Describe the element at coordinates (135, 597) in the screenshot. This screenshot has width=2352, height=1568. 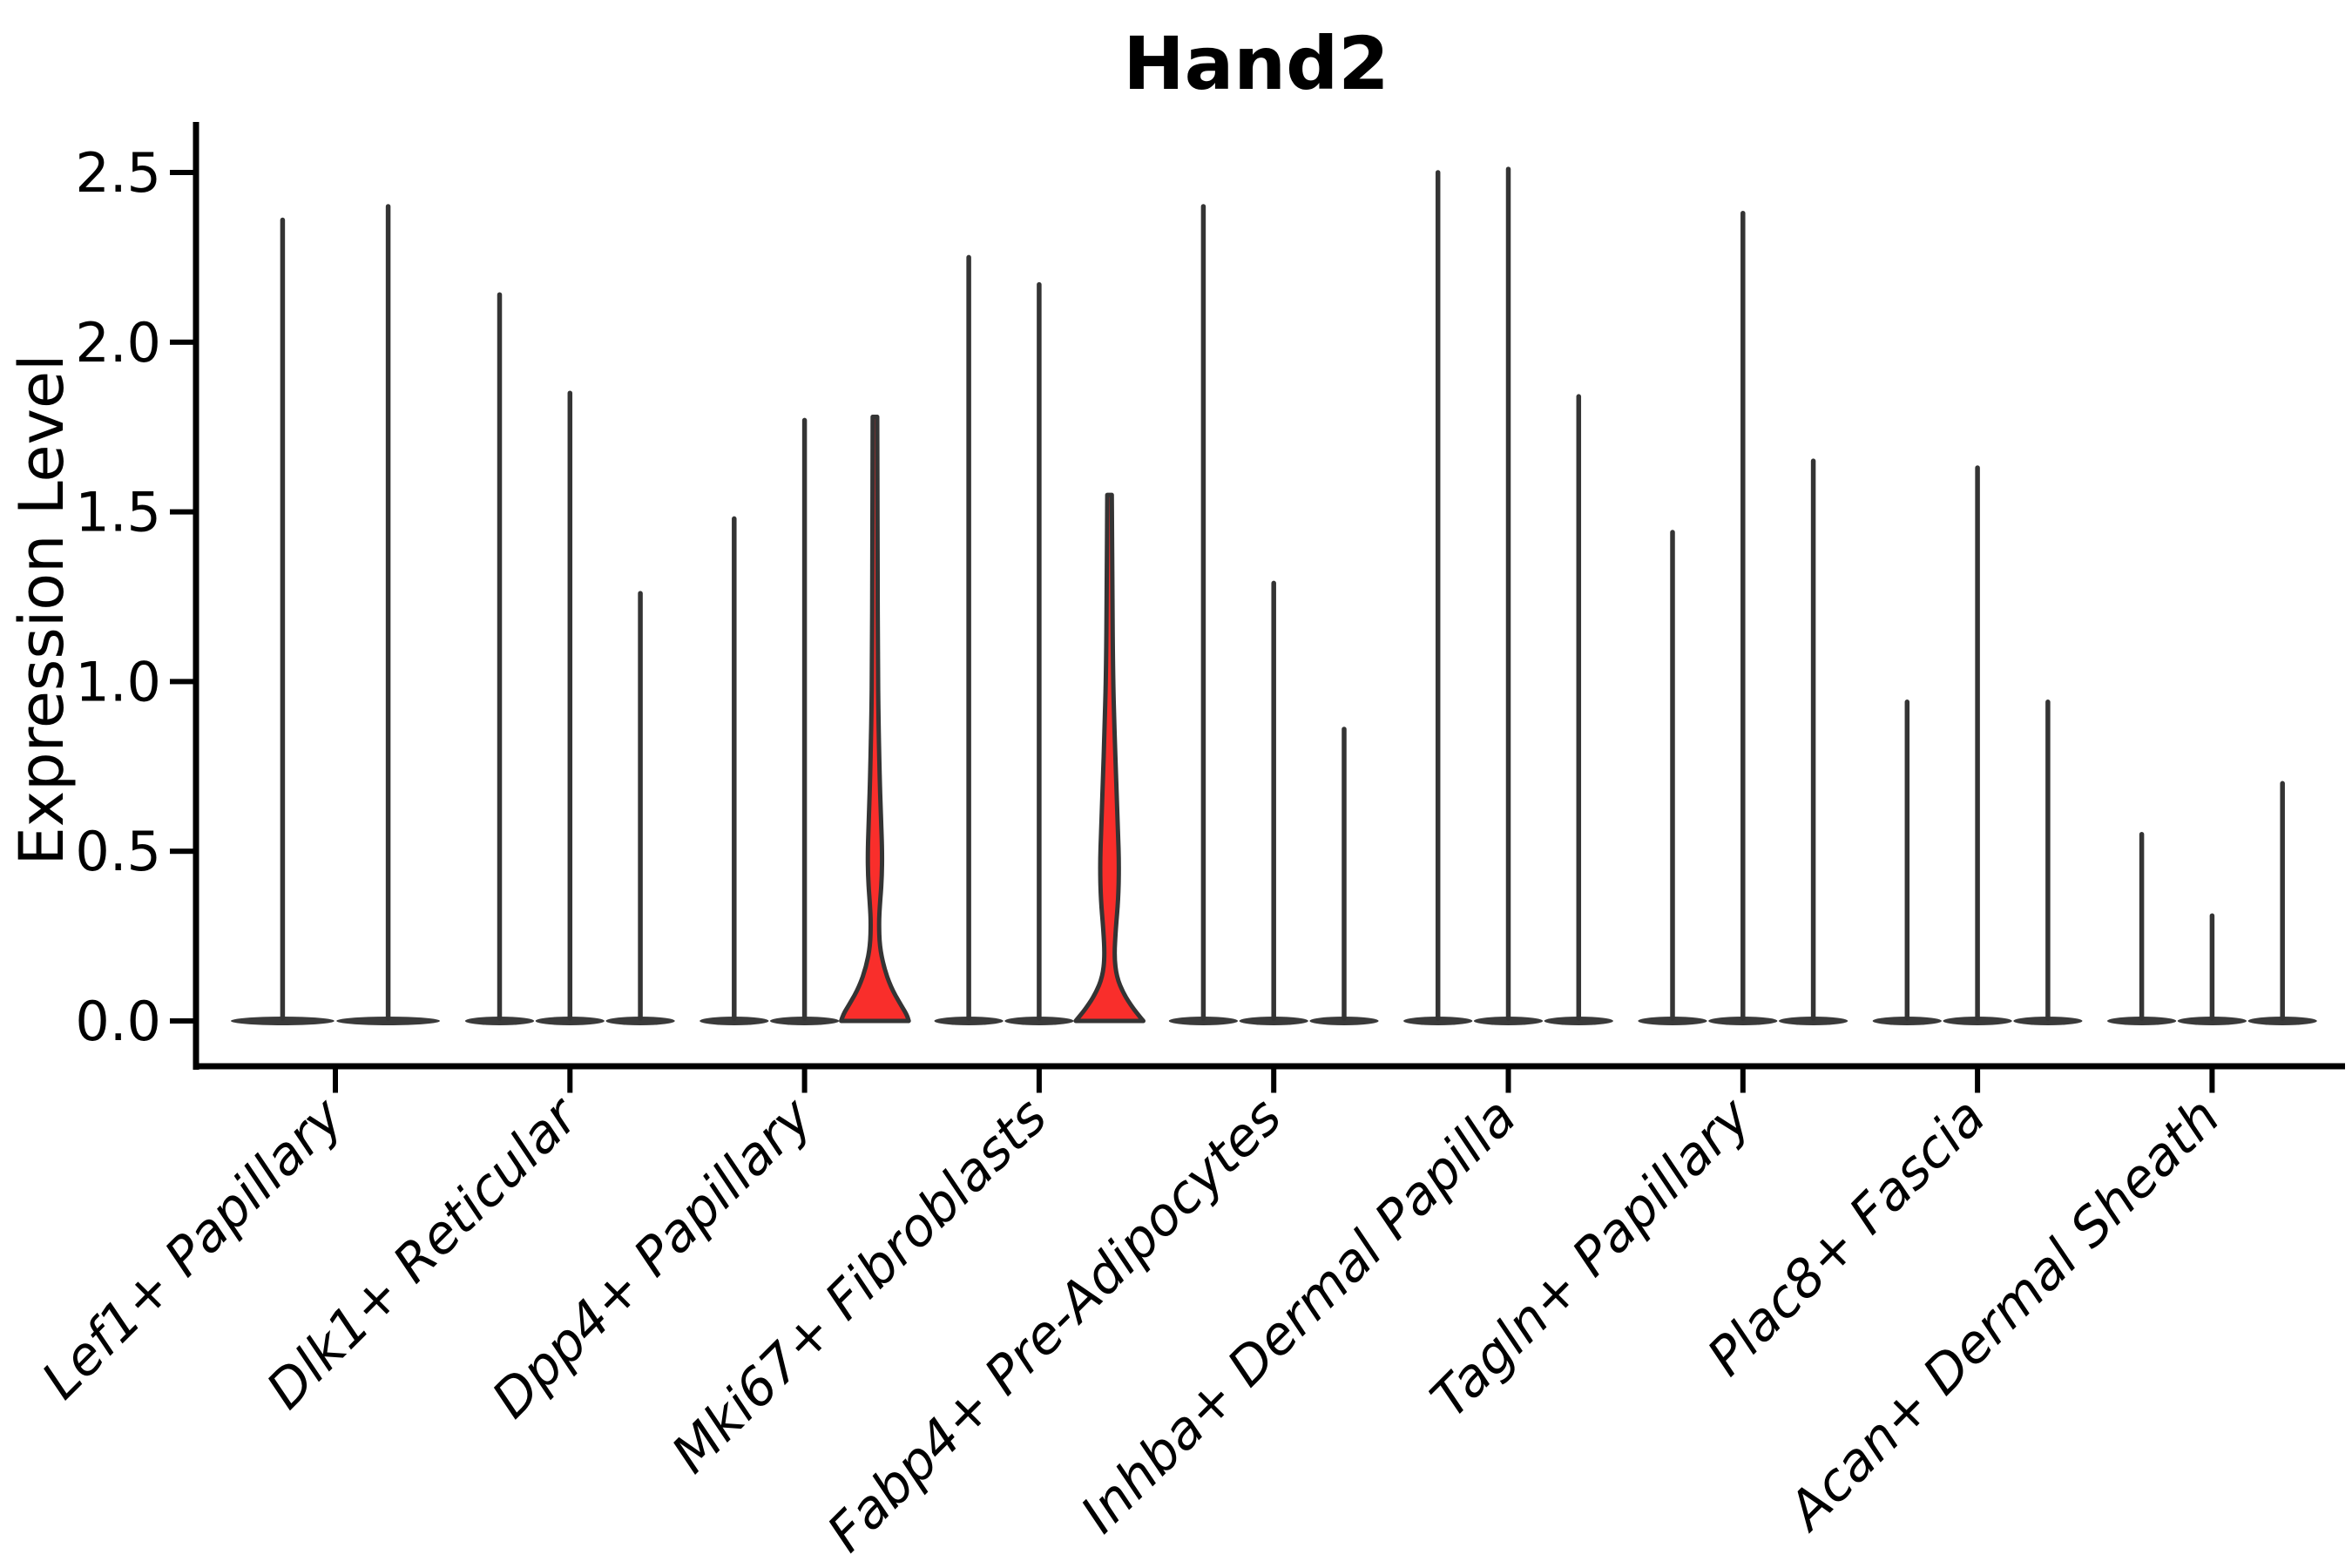
I see `y-tick-labels: 0.0 0.5 1.0 1.5 2.0 2.5` at that location.